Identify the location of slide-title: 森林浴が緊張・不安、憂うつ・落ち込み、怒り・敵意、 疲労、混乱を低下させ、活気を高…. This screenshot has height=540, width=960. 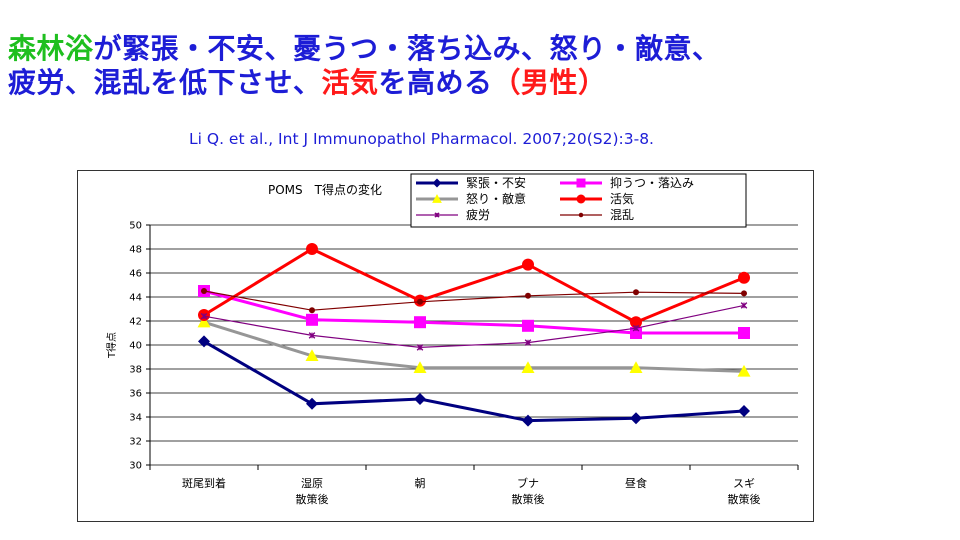
(364, 66).